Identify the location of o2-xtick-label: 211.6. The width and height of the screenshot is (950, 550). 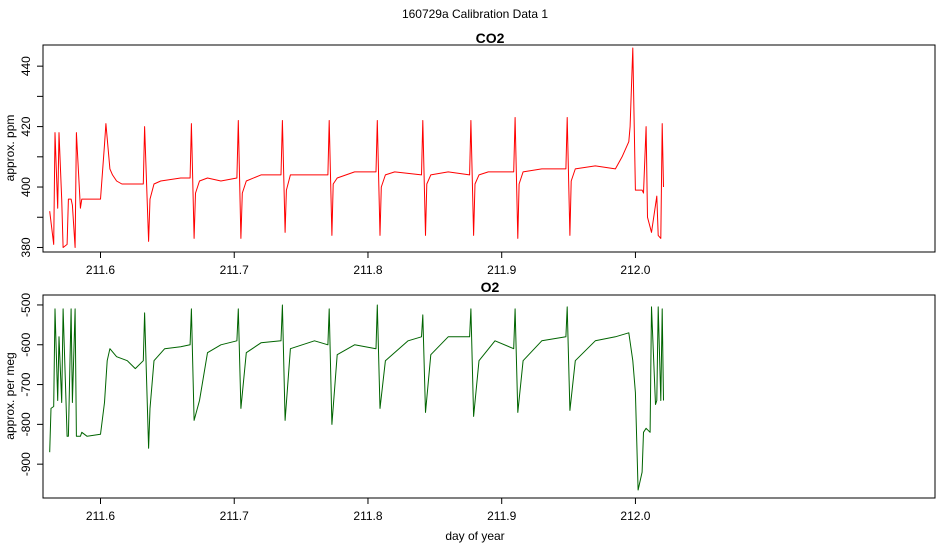
(100, 516).